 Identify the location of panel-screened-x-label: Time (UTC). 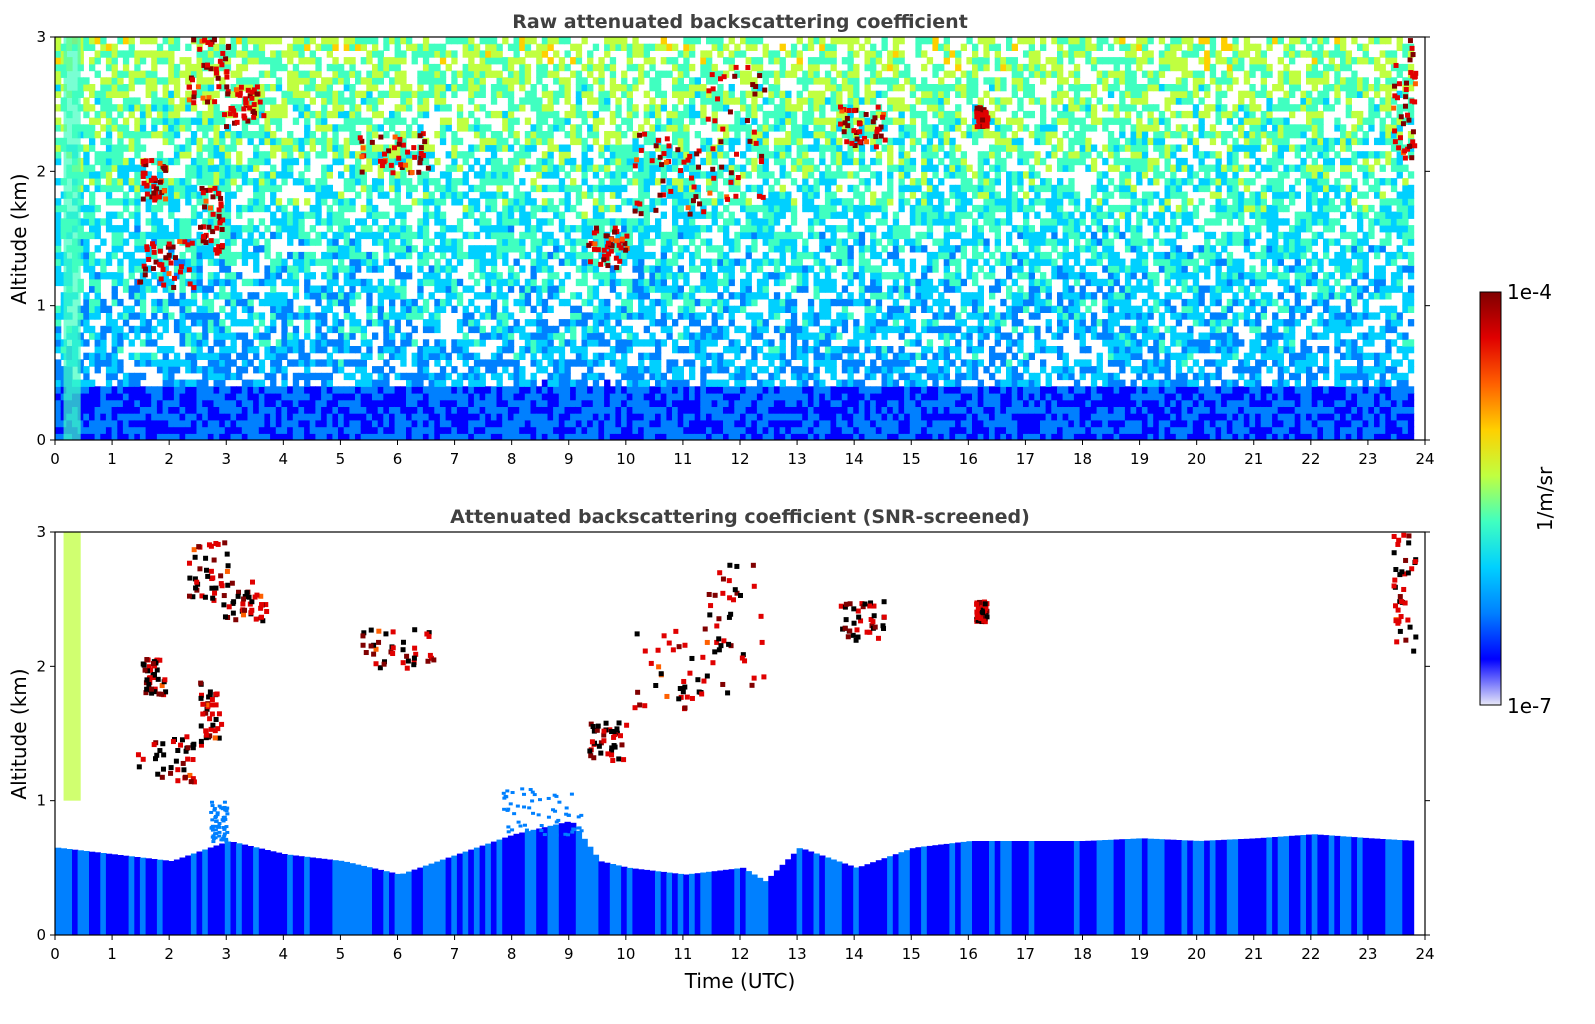
(740, 981).